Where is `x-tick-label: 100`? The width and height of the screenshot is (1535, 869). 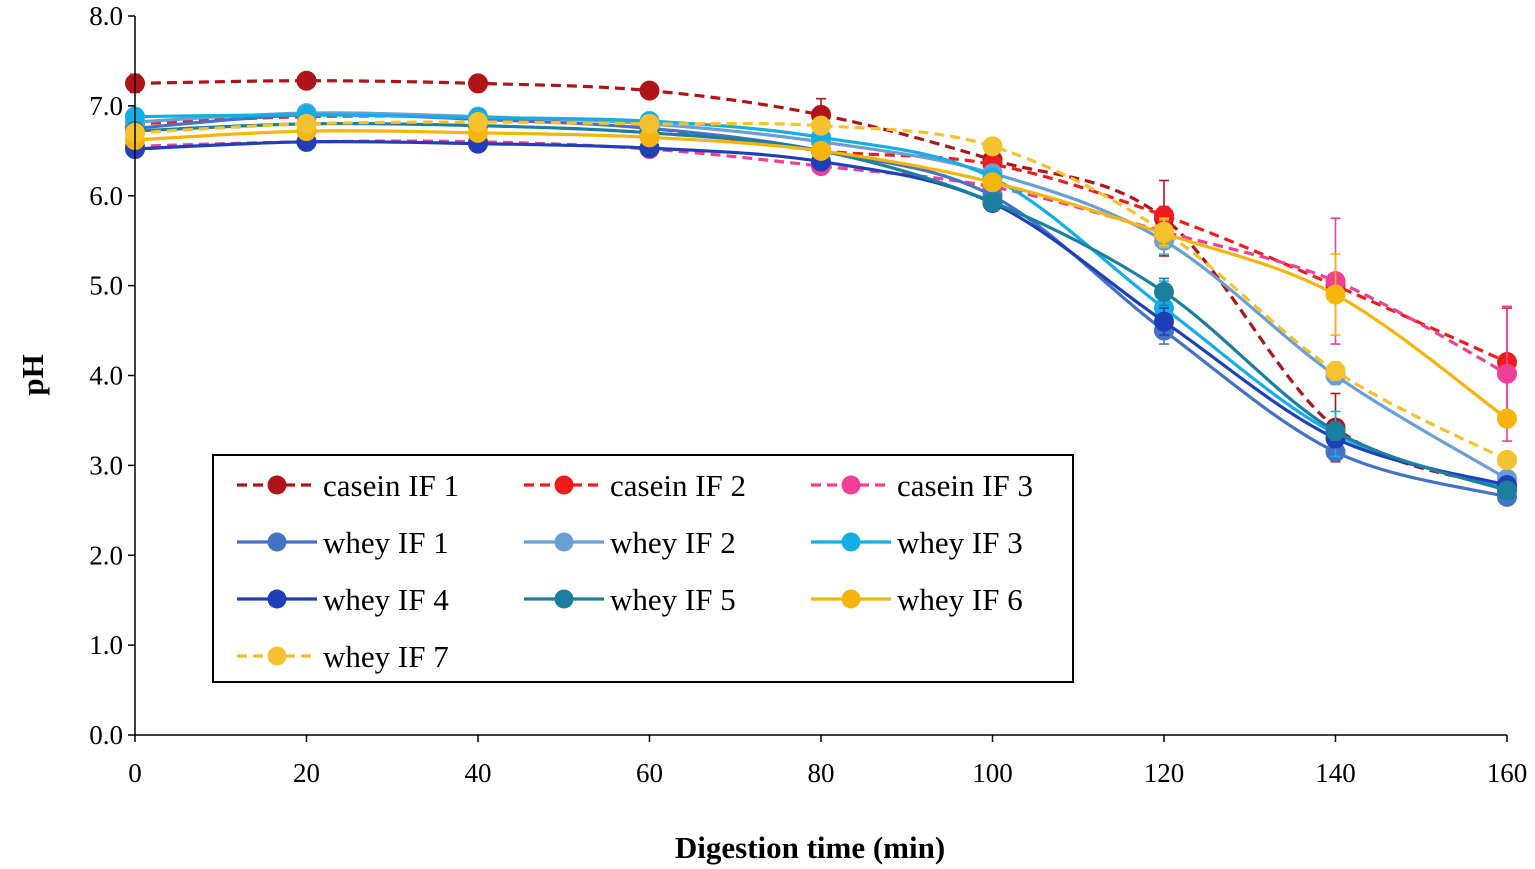 x-tick-label: 100 is located at coordinates (992, 773).